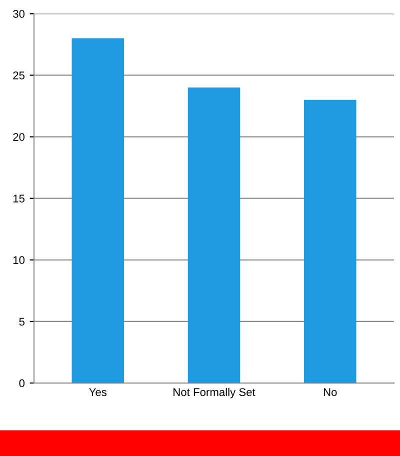  What do you see at coordinates (98, 392) in the screenshot?
I see `x-tick-label: Yes` at bounding box center [98, 392].